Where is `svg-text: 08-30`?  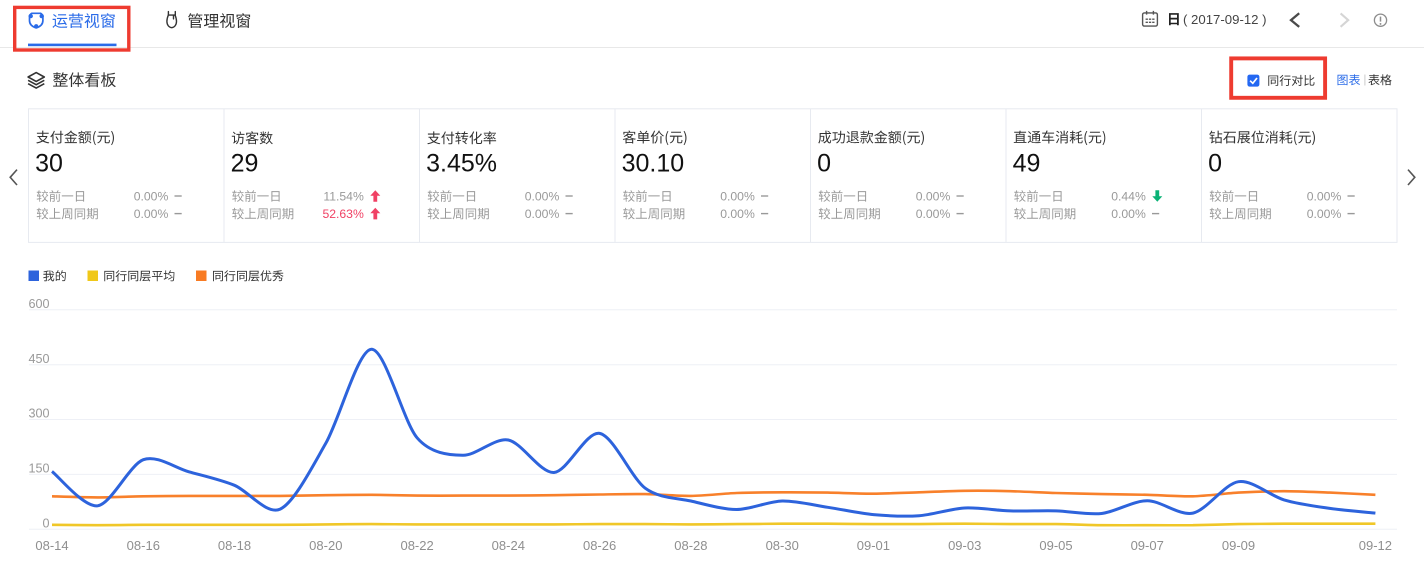
svg-text: 08-30 is located at coordinates (782, 545).